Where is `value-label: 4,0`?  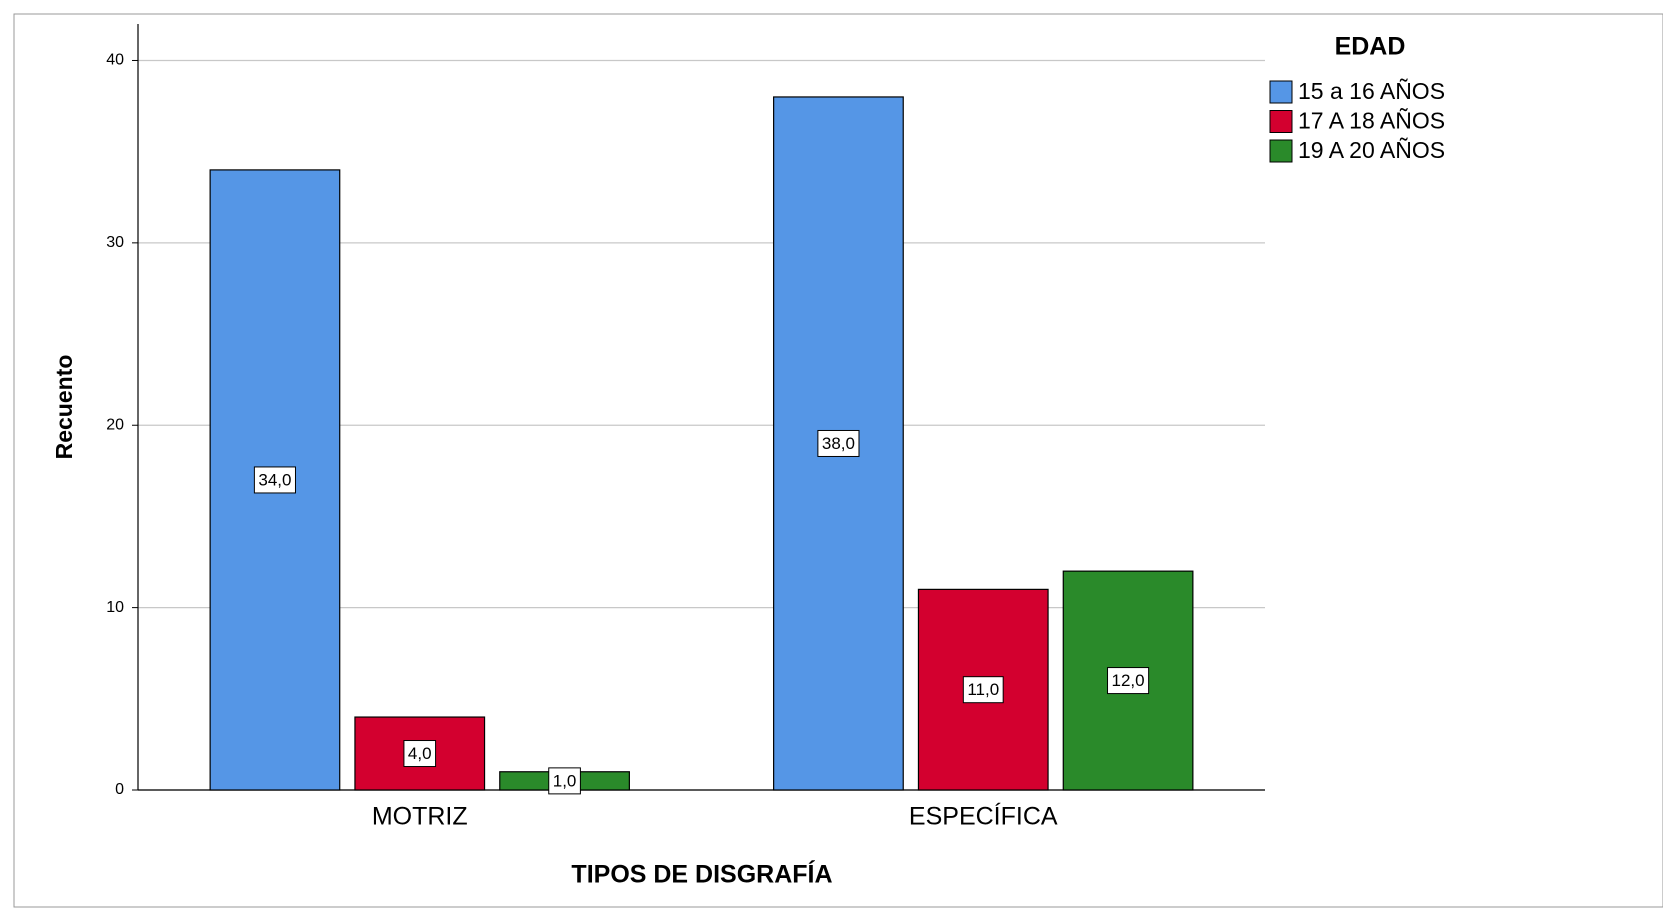 value-label: 4,0 is located at coordinates (420, 753).